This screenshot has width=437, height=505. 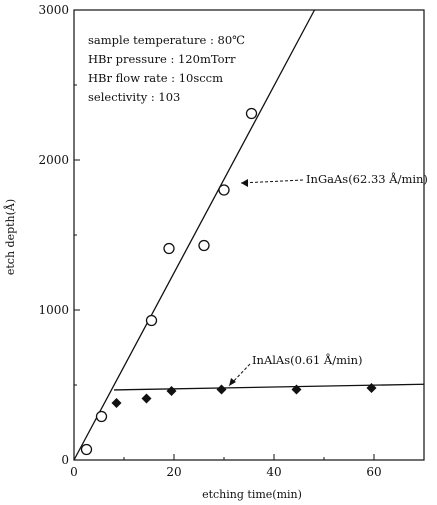 I want to click on annotation-ingaas-arrowhead, so click(x=244, y=183).